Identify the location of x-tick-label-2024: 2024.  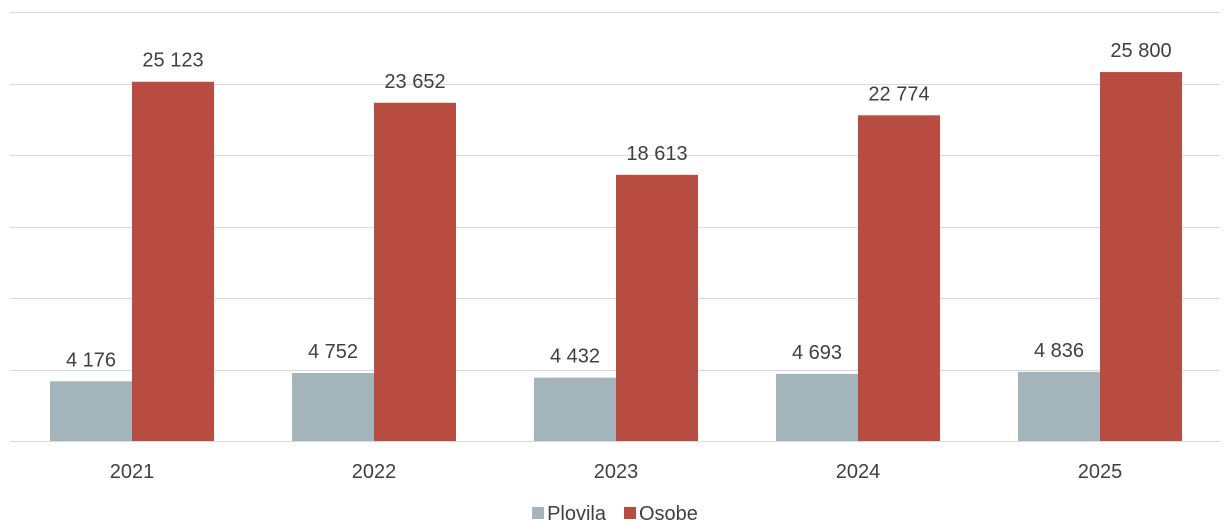
(858, 472).